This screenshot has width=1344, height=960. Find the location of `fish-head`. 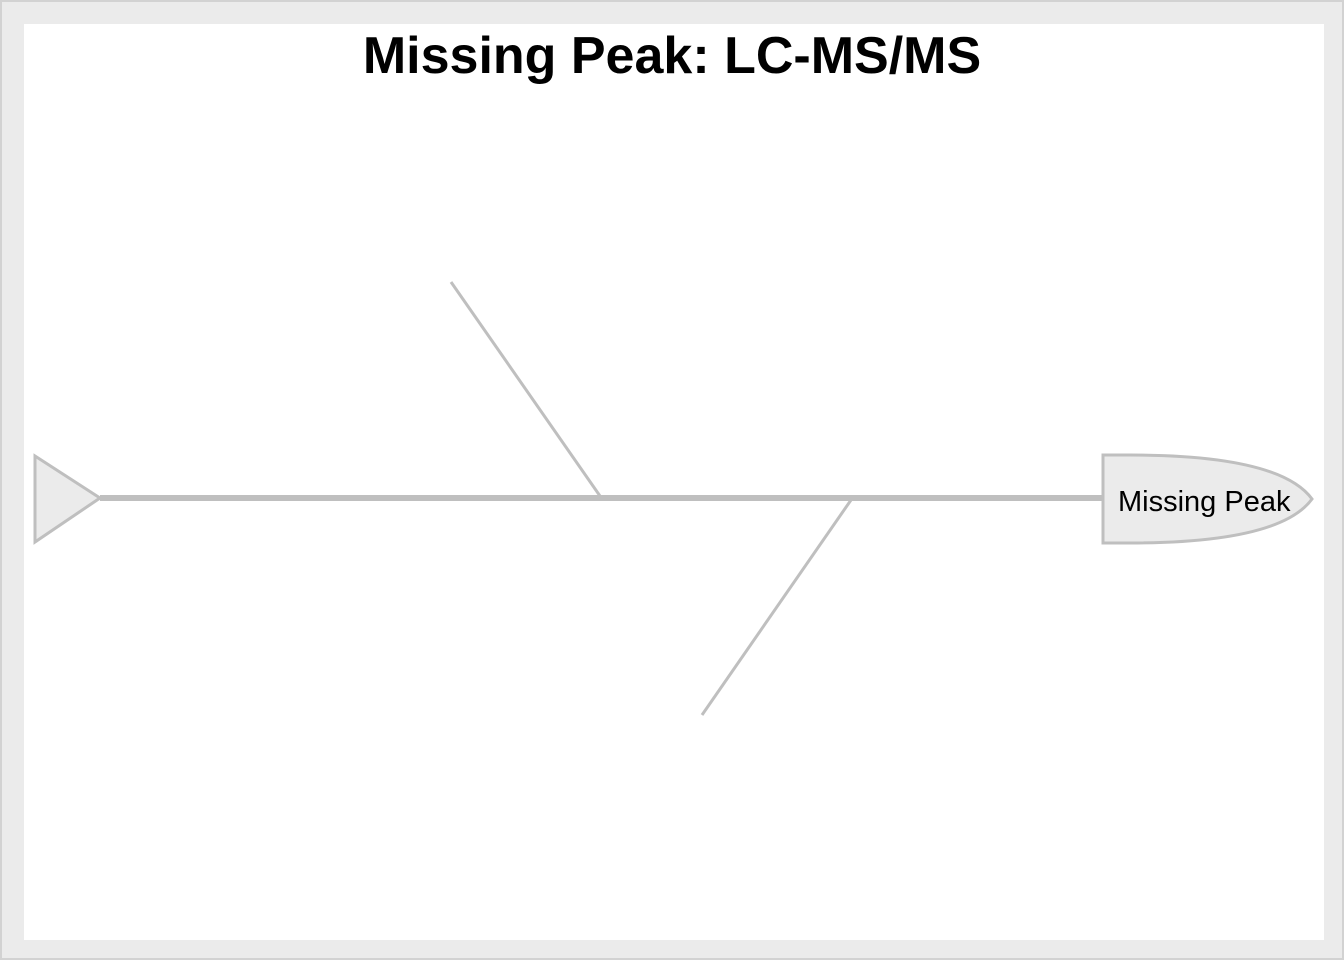

fish-head is located at coordinates (1207, 499).